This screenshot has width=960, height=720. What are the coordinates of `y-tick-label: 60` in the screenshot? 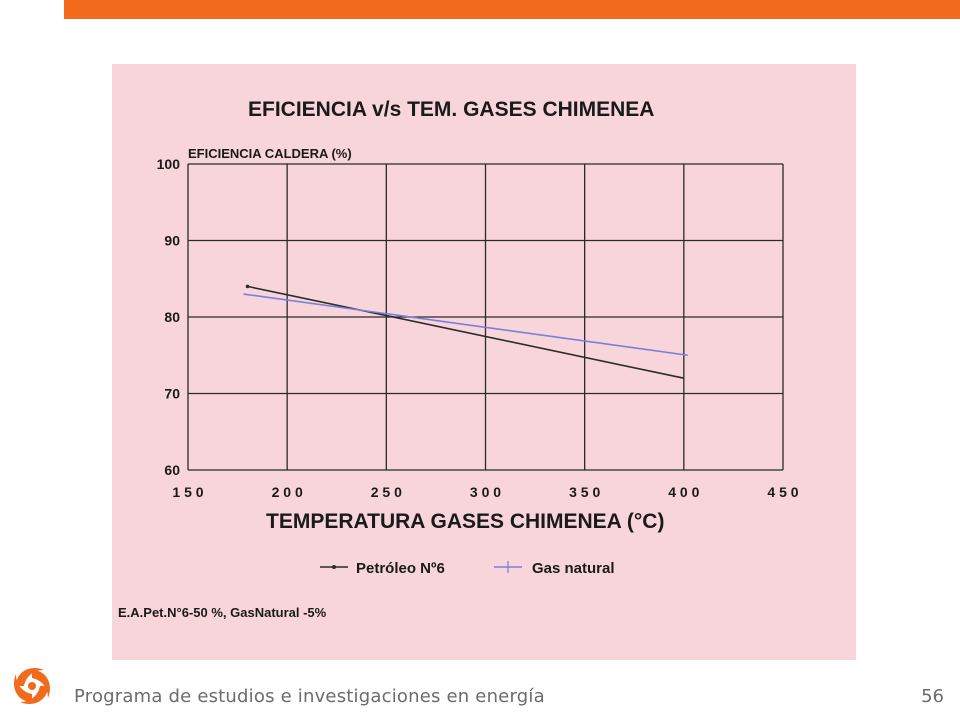 It's located at (172, 470).